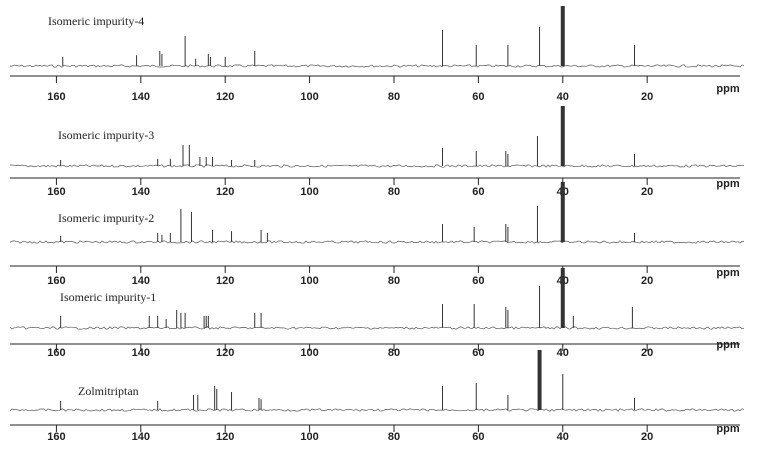  Describe the element at coordinates (96, 21) in the screenshot. I see `spectrum-title: Isomeric impurity-4` at that location.